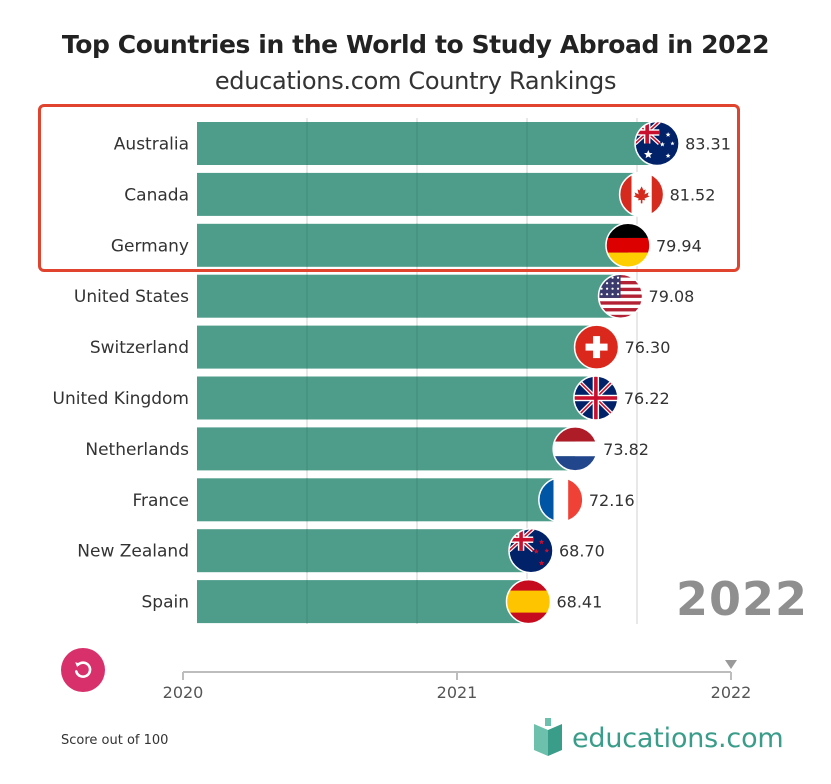 Image resolution: width=831 pixels, height=784 pixels. I want to click on category-label: Canada, so click(156, 195).